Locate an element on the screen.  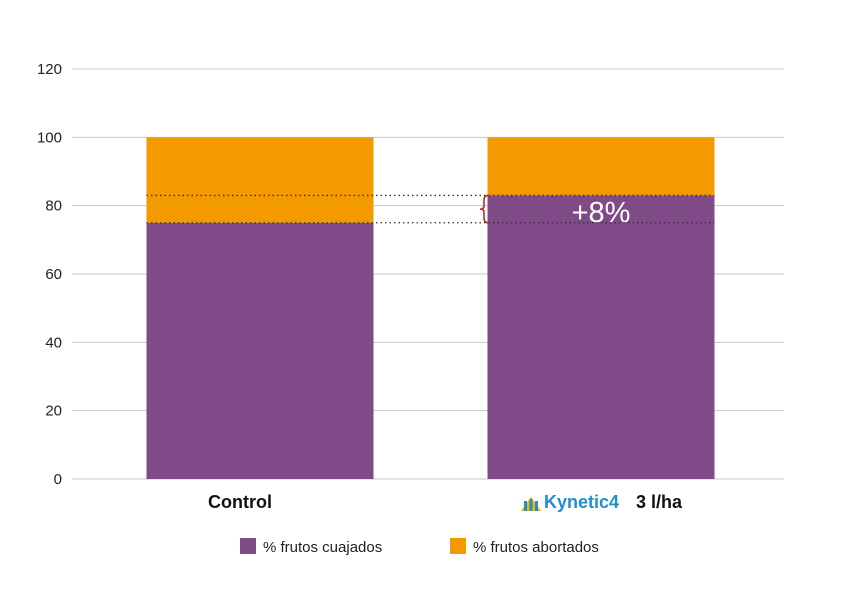
kynetic4-rate-text: 3 l/ha is located at coordinates (659, 502).